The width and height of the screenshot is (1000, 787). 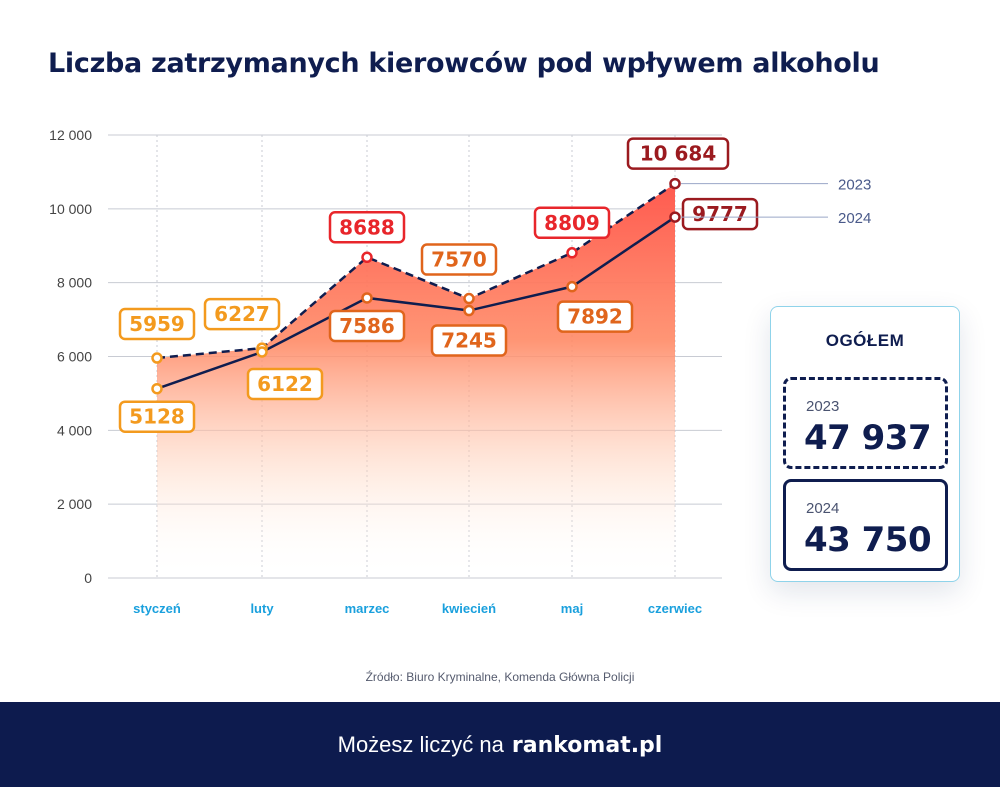 What do you see at coordinates (572, 608) in the screenshot?
I see `x-tick-label: maj` at bounding box center [572, 608].